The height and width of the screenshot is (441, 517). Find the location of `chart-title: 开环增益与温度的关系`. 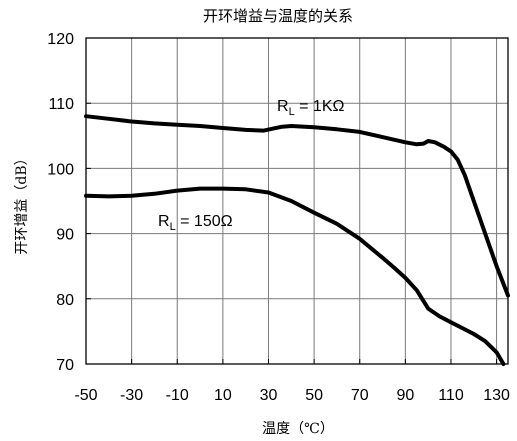

chart-title: 开环增益与温度的关系 is located at coordinates (278, 16).